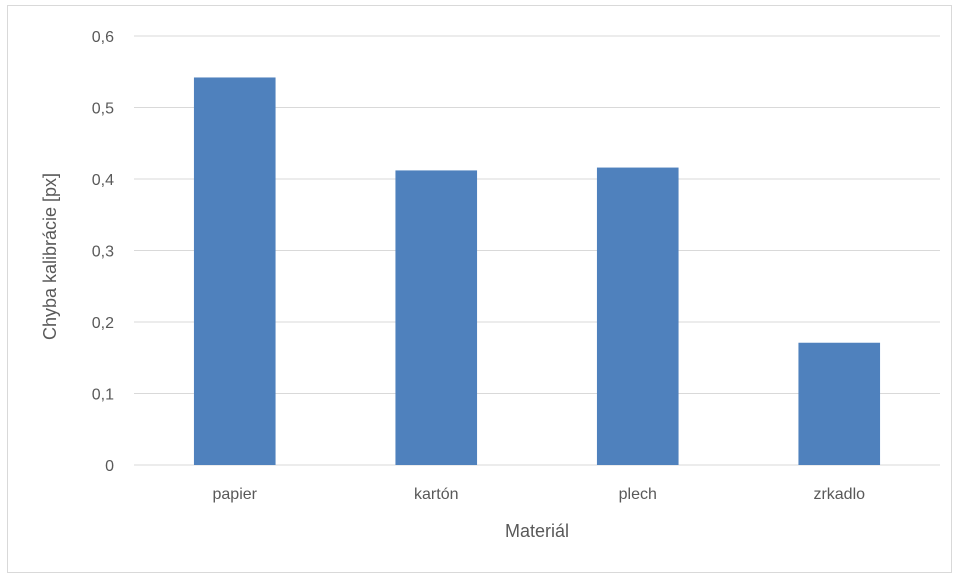  I want to click on x-tick-label: kartón, so click(436, 494).